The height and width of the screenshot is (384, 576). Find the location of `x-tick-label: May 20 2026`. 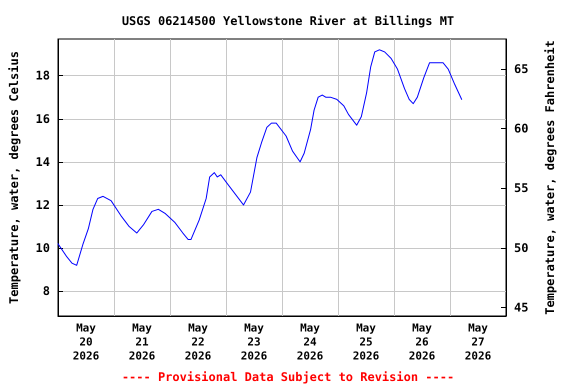

x-tick-label: May 20 2026 is located at coordinates (86, 342).